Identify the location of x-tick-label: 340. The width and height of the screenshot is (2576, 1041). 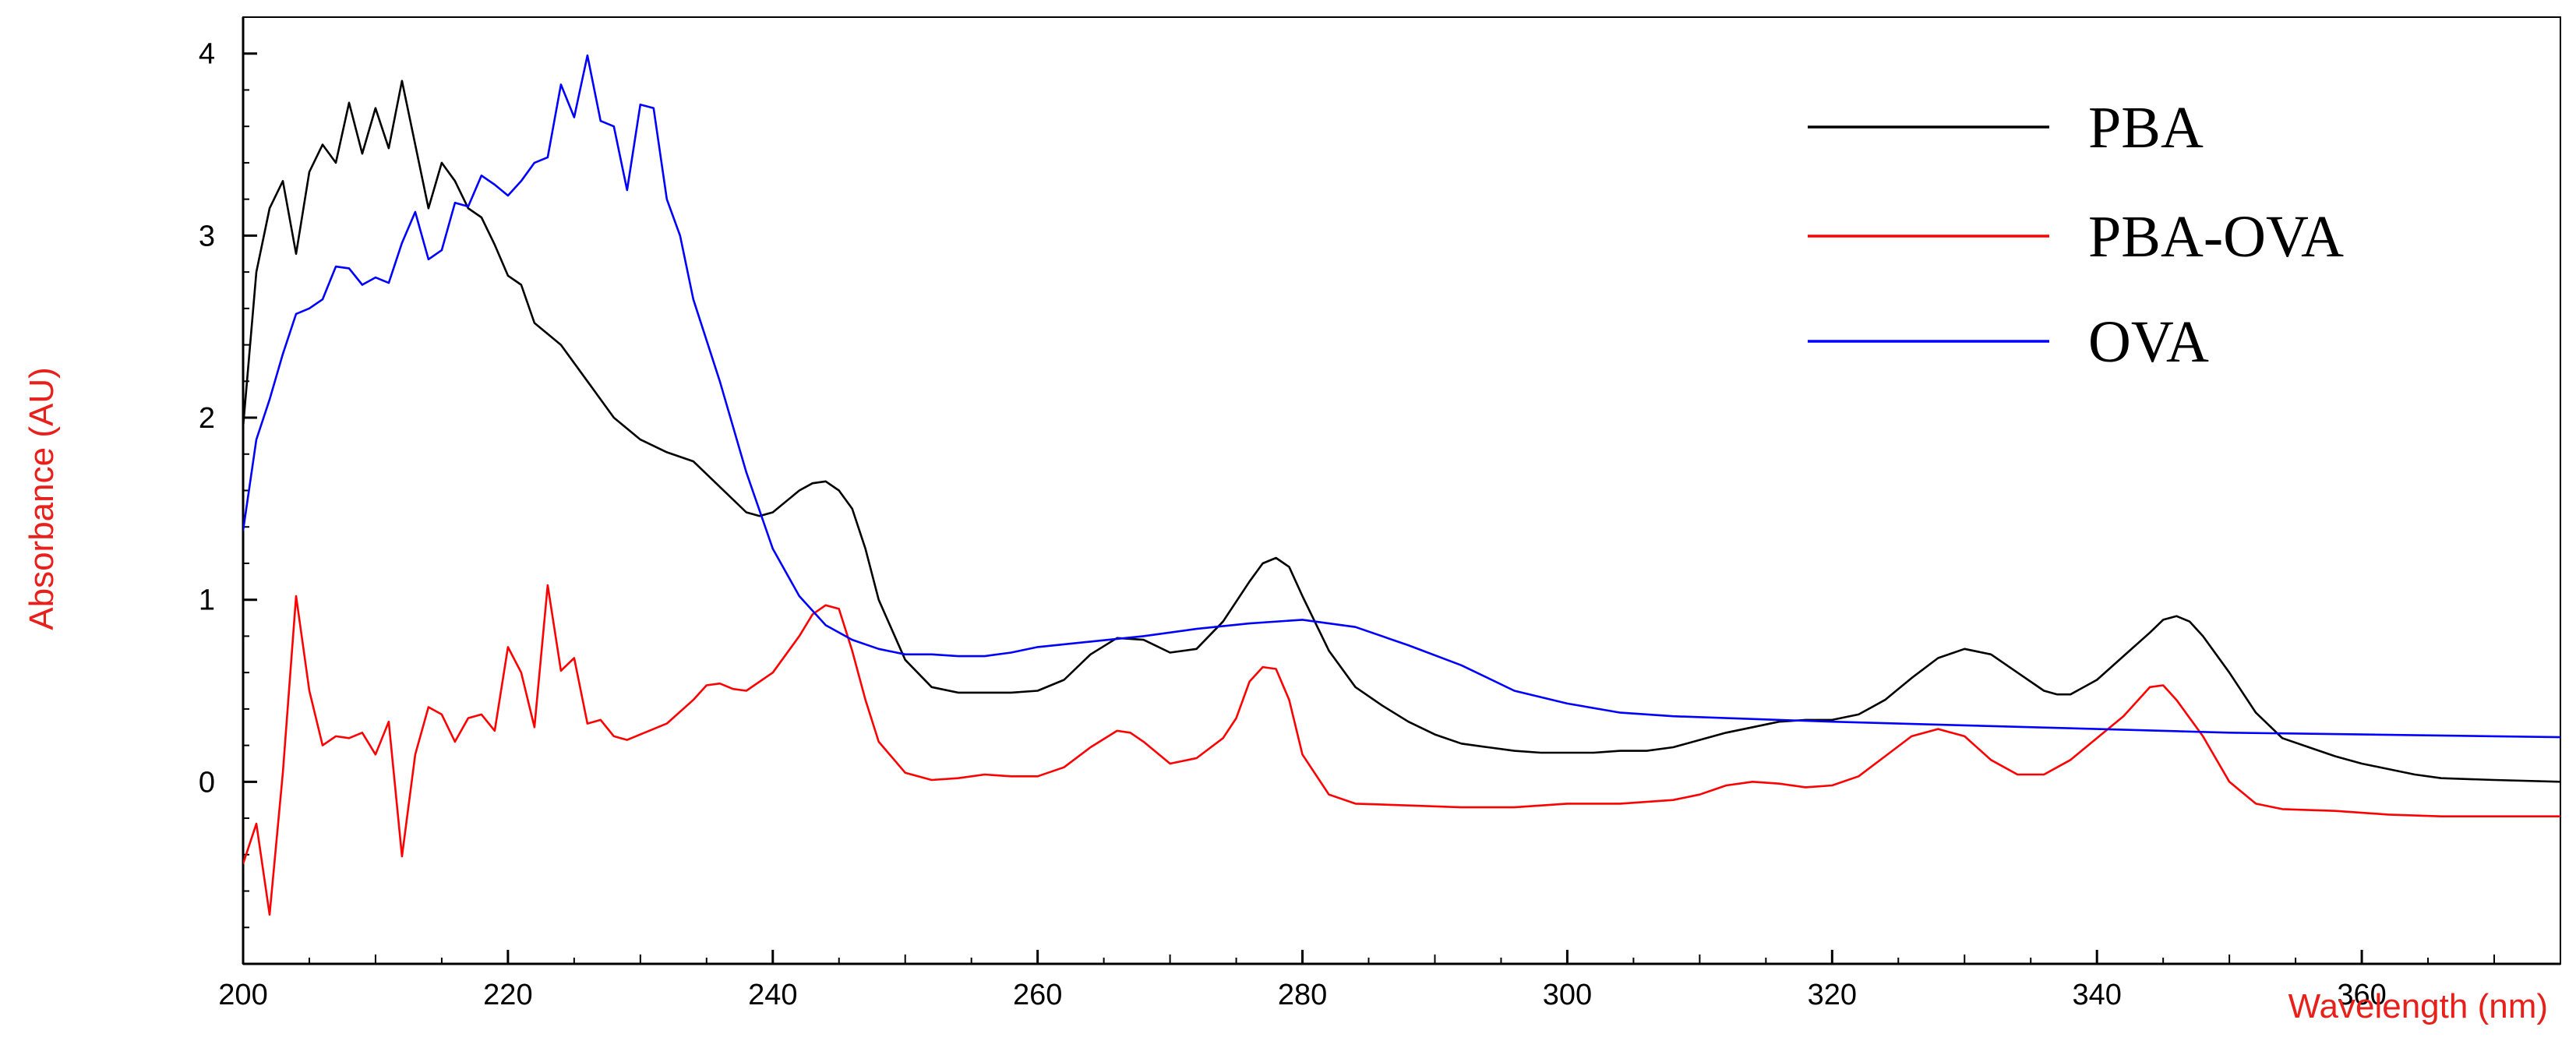
(2096, 995).